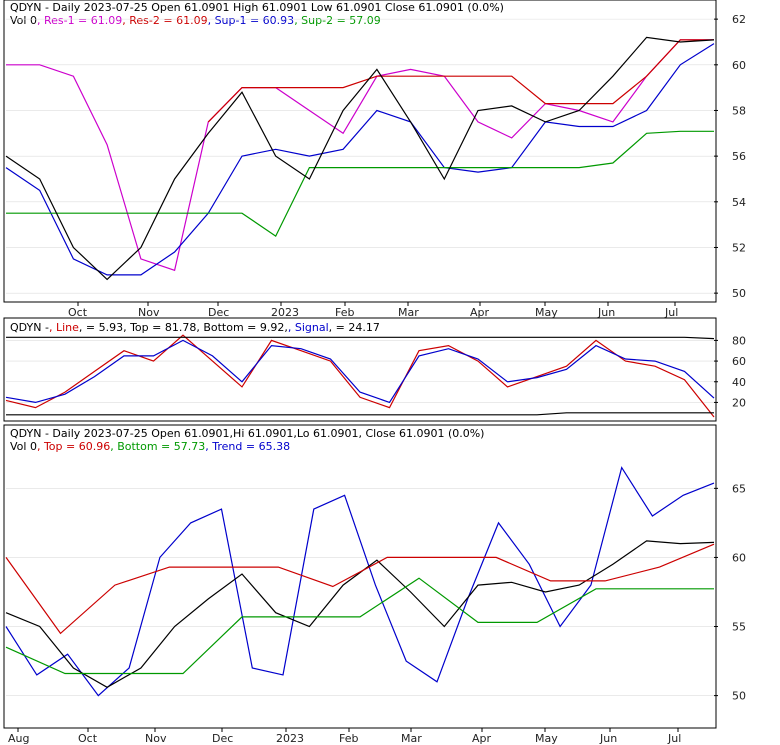 The image size is (780, 745). Describe the element at coordinates (482, 738) in the screenshot. I see `trend-x-tick-label: Apr` at that location.